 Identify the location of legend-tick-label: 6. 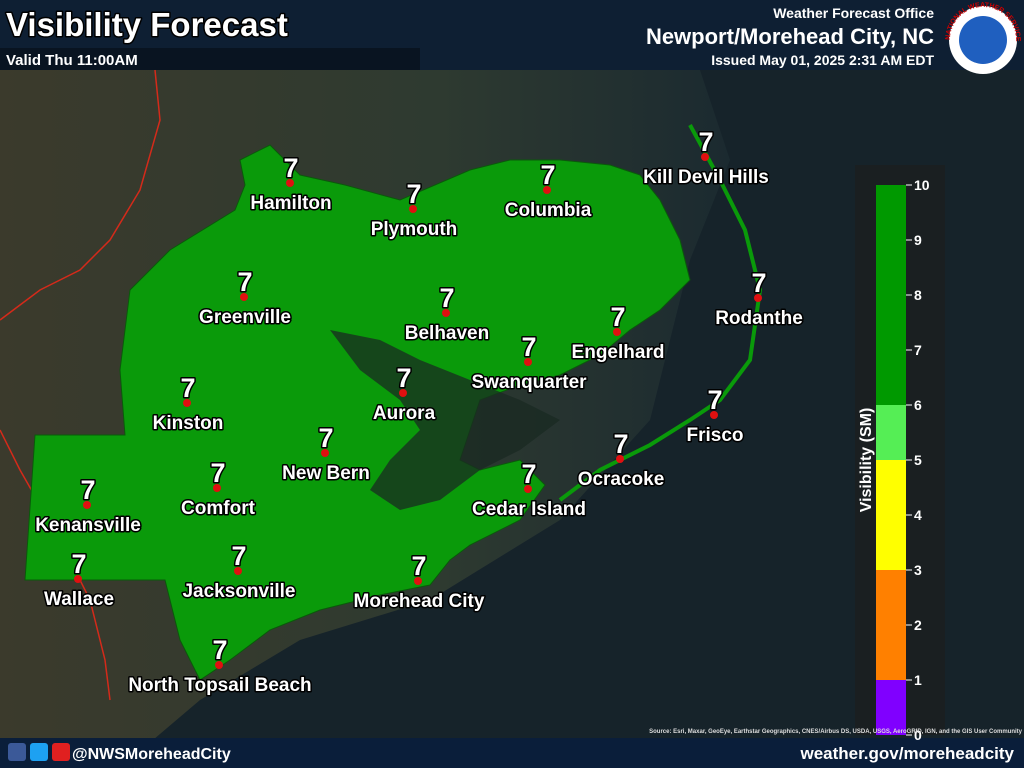
(918, 405).